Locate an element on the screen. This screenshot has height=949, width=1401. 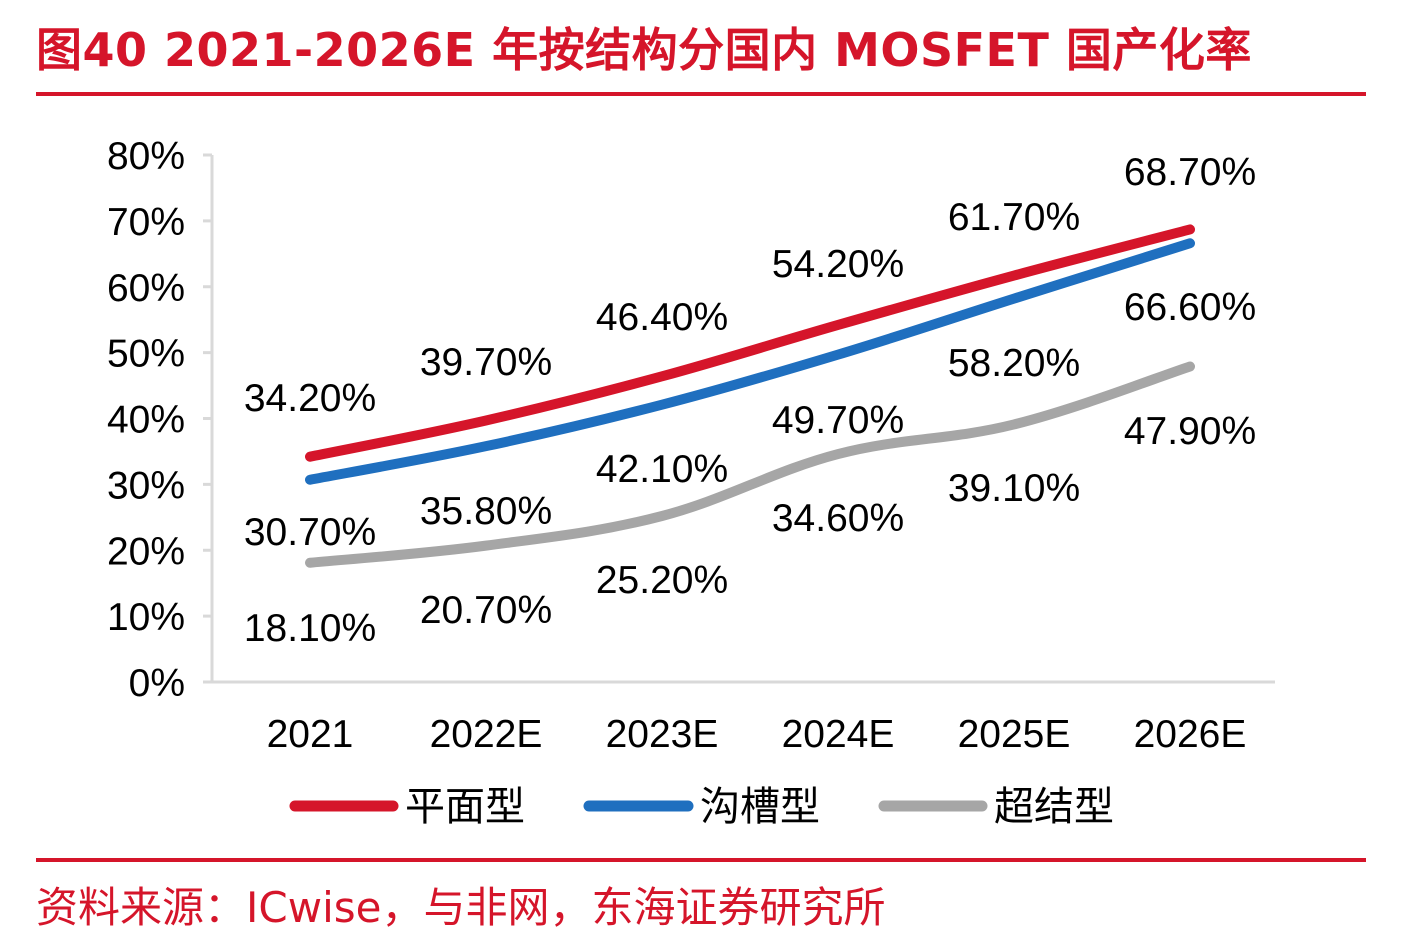
data-label-trench: 66.60% is located at coordinates (1190, 307).